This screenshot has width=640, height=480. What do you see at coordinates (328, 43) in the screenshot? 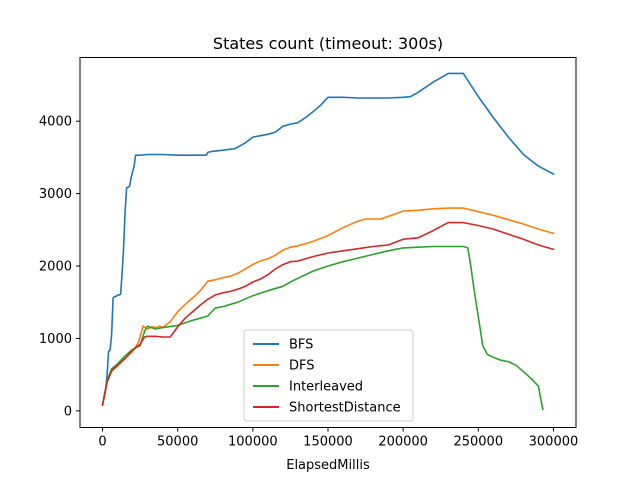
I see `chart-title: States count (timeout: 300s)` at bounding box center [328, 43].